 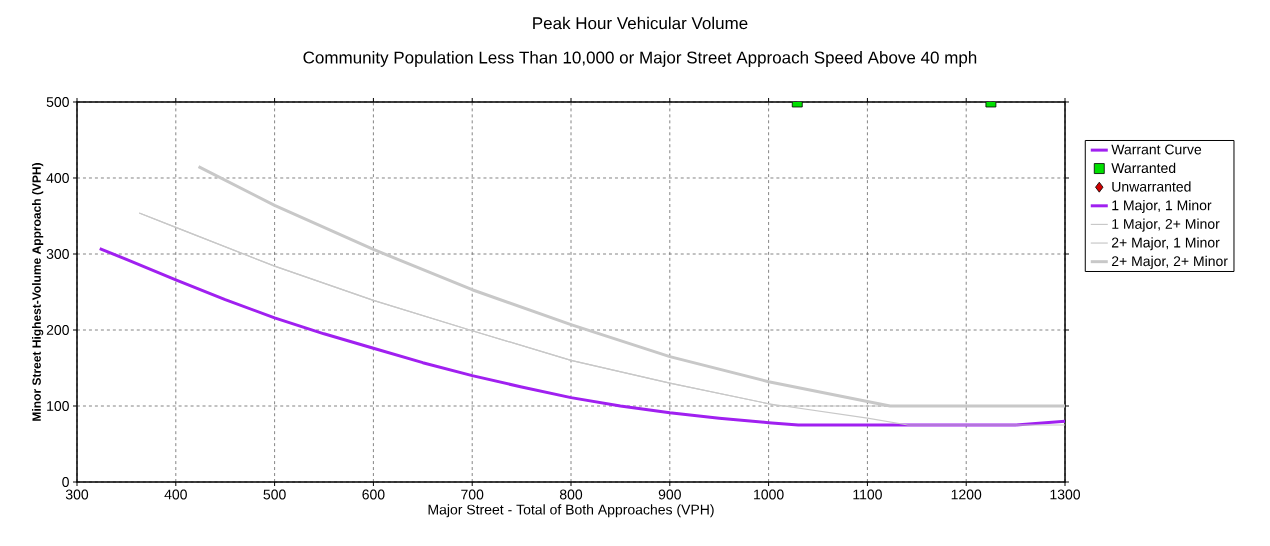 What do you see at coordinates (769, 494) in the screenshot?
I see `x-tick-label: 1000` at bounding box center [769, 494].